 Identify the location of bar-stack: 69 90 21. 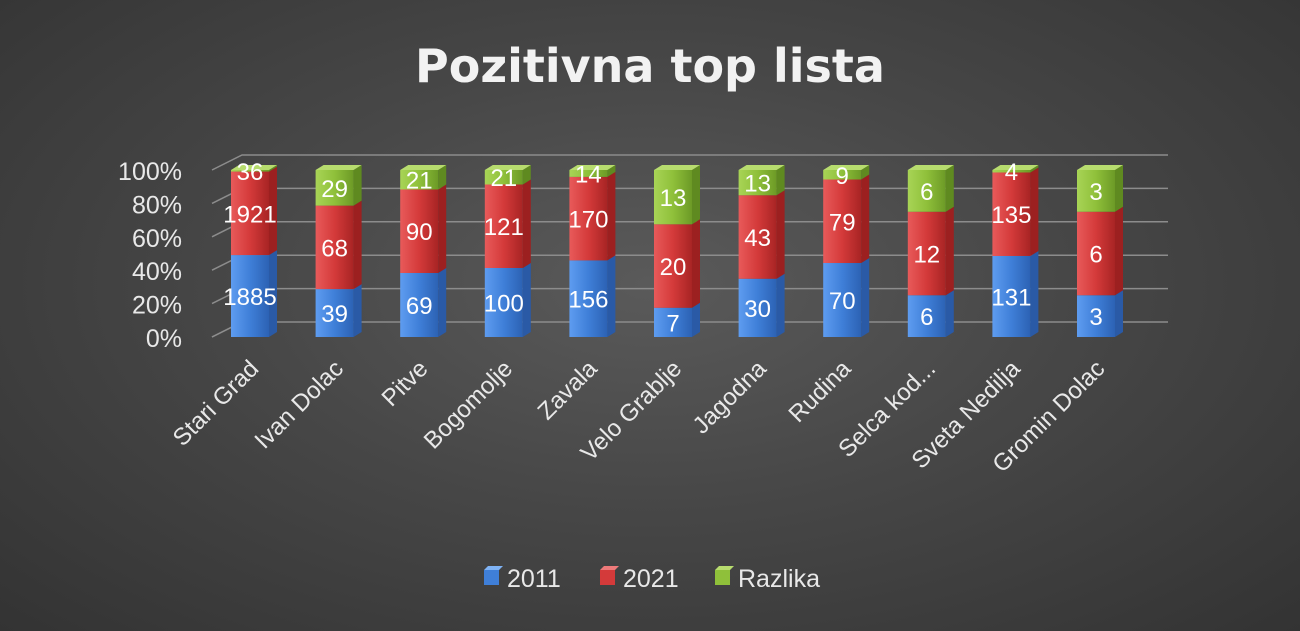
(423, 251).